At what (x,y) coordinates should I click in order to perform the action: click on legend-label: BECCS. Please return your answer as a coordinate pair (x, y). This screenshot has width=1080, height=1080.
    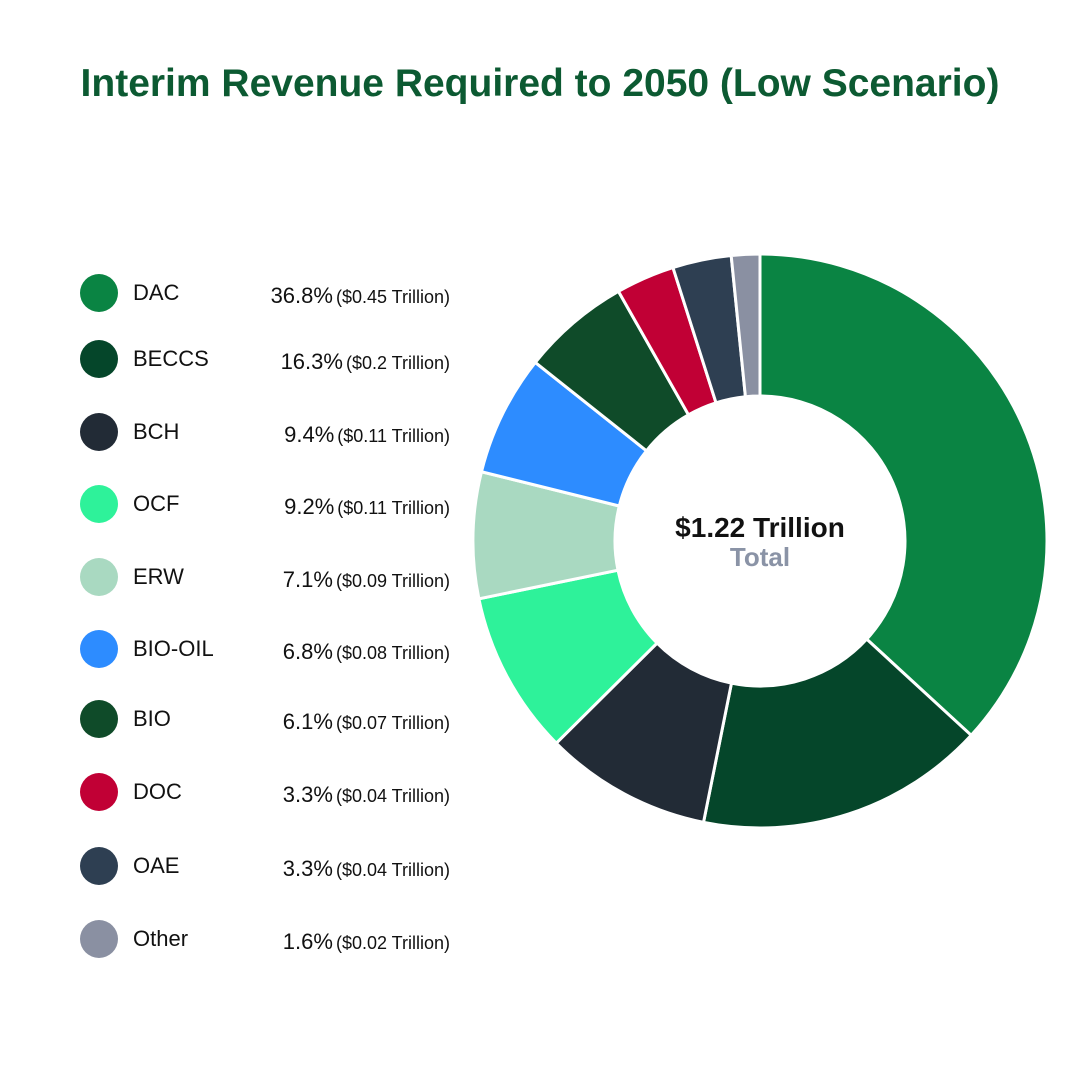
    Looking at the image, I should click on (171, 358).